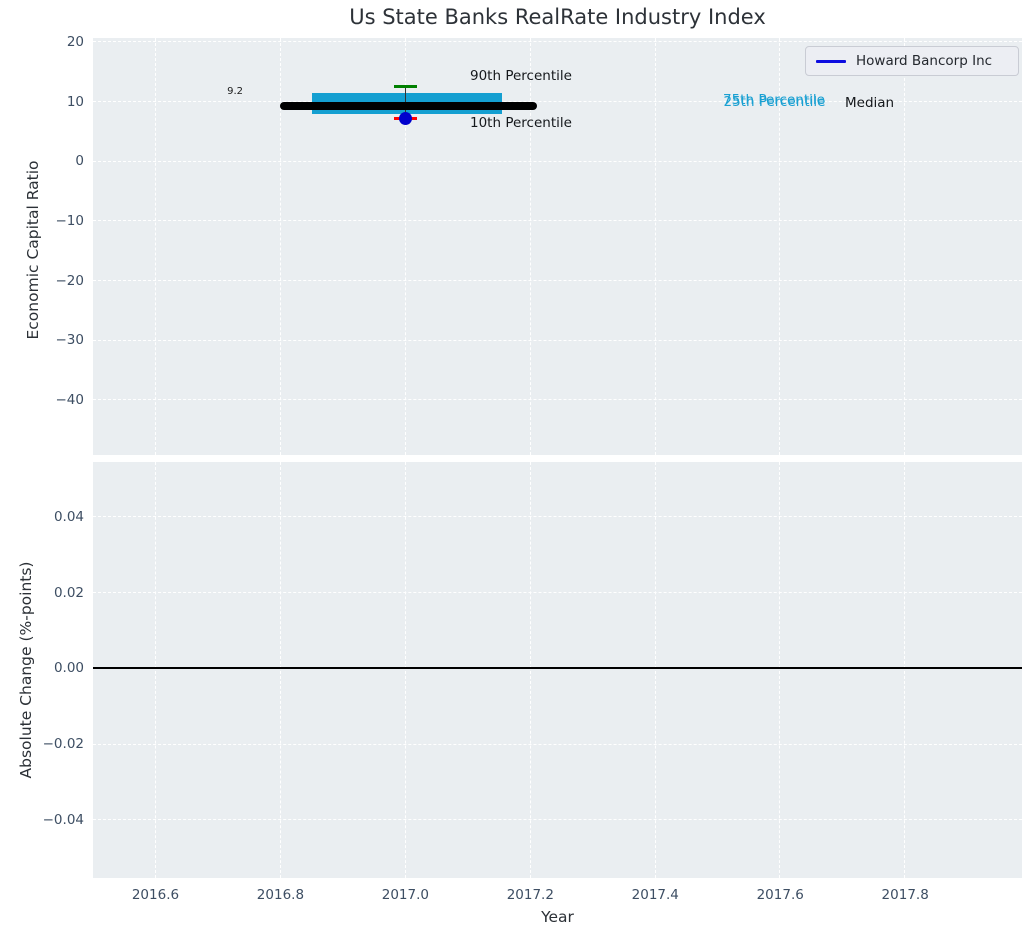 Image resolution: width=1034 pixels, height=942 pixels. I want to click on y-axis-label-top: Economic Capital Ratio, so click(33, 250).